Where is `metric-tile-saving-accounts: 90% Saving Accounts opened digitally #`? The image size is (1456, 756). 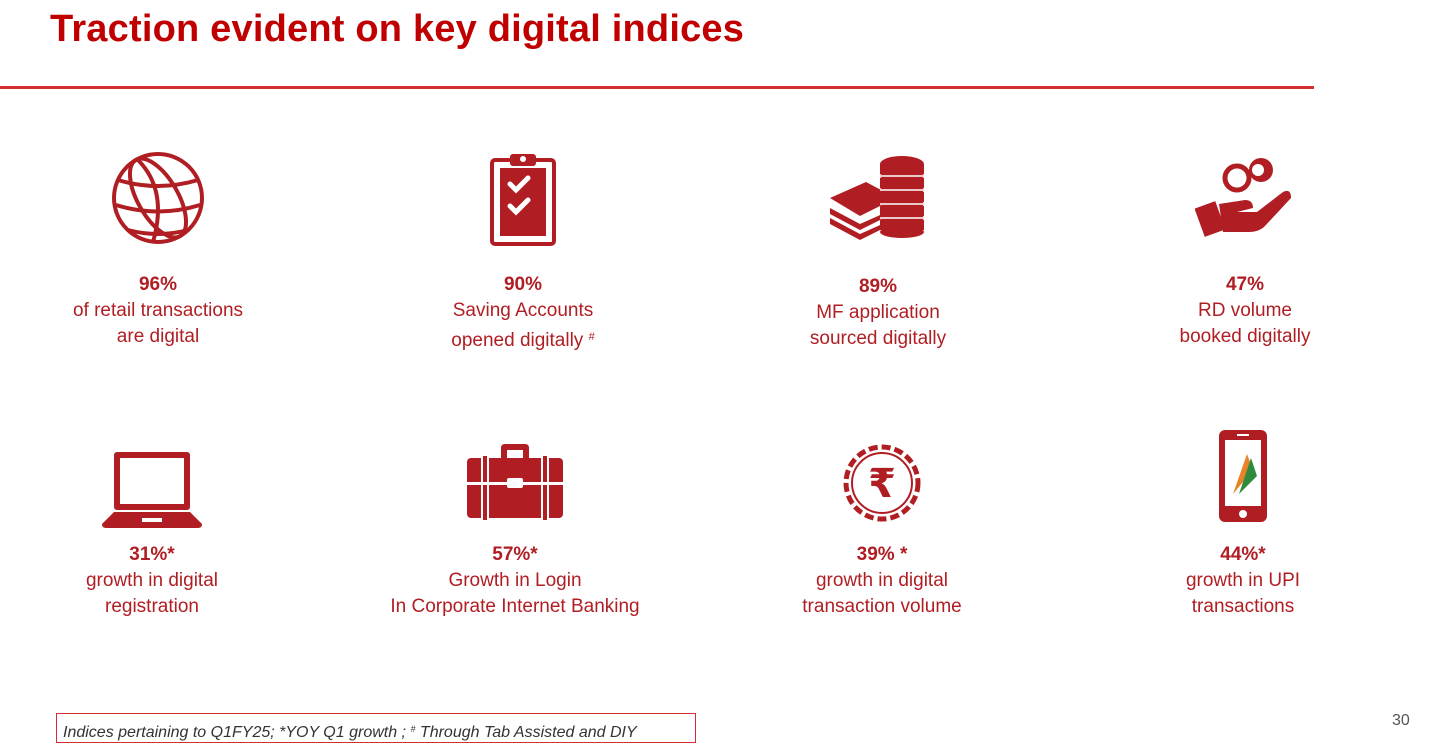 metric-tile-saving-accounts: 90% Saving Accounts opened digitally # is located at coordinates (523, 250).